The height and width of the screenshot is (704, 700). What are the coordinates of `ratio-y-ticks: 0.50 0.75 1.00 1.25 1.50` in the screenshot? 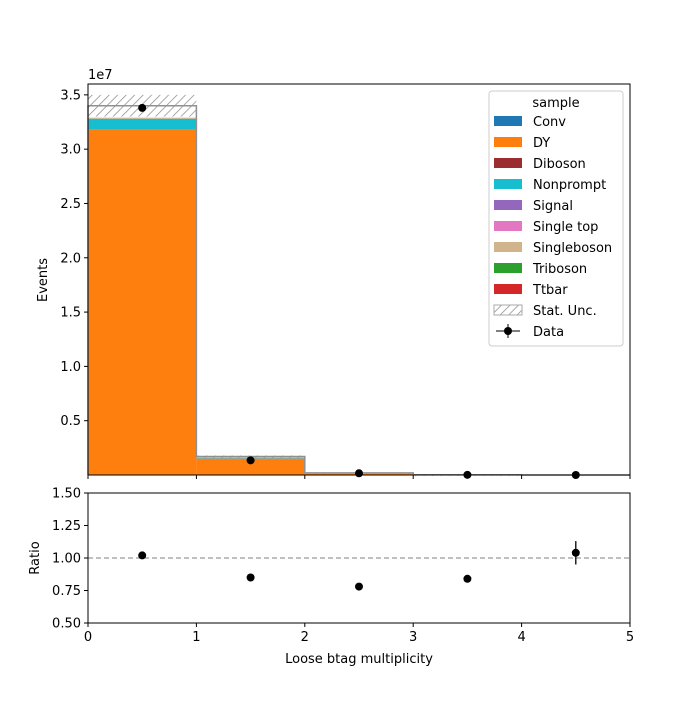 It's located at (70, 559).